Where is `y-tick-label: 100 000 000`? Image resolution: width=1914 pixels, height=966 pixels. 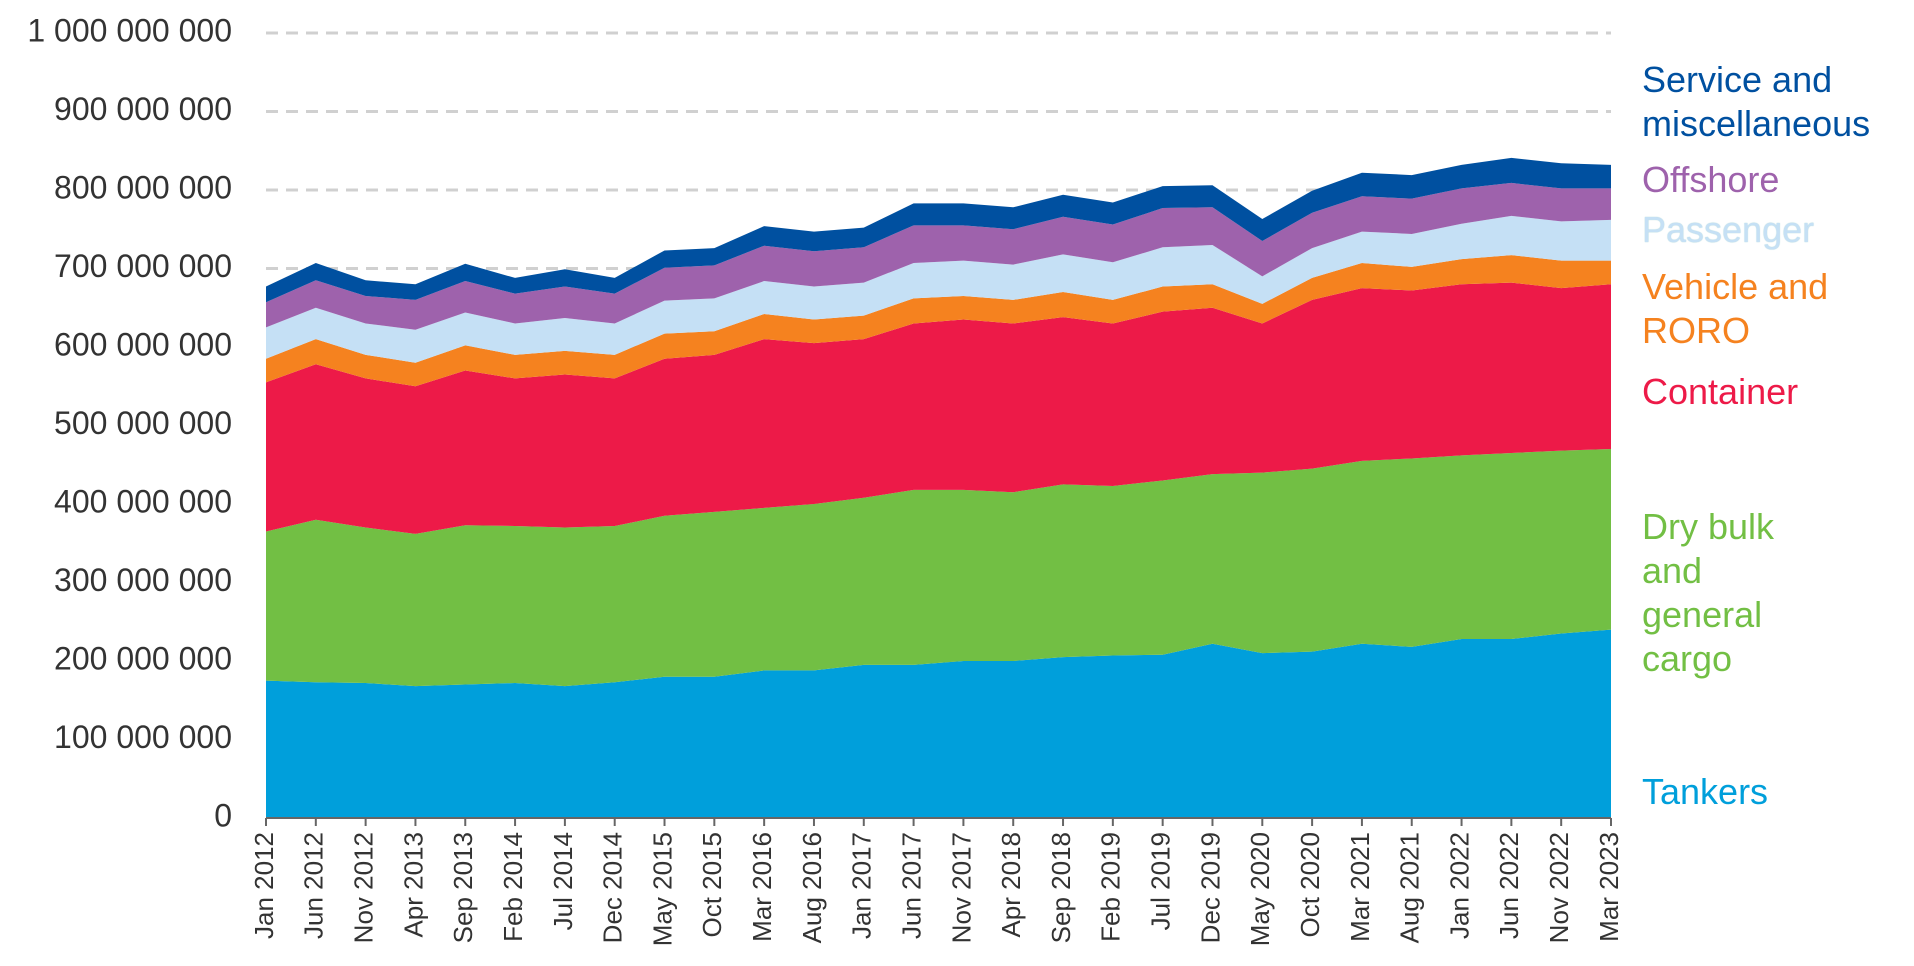 y-tick-label: 100 000 000 is located at coordinates (143, 737).